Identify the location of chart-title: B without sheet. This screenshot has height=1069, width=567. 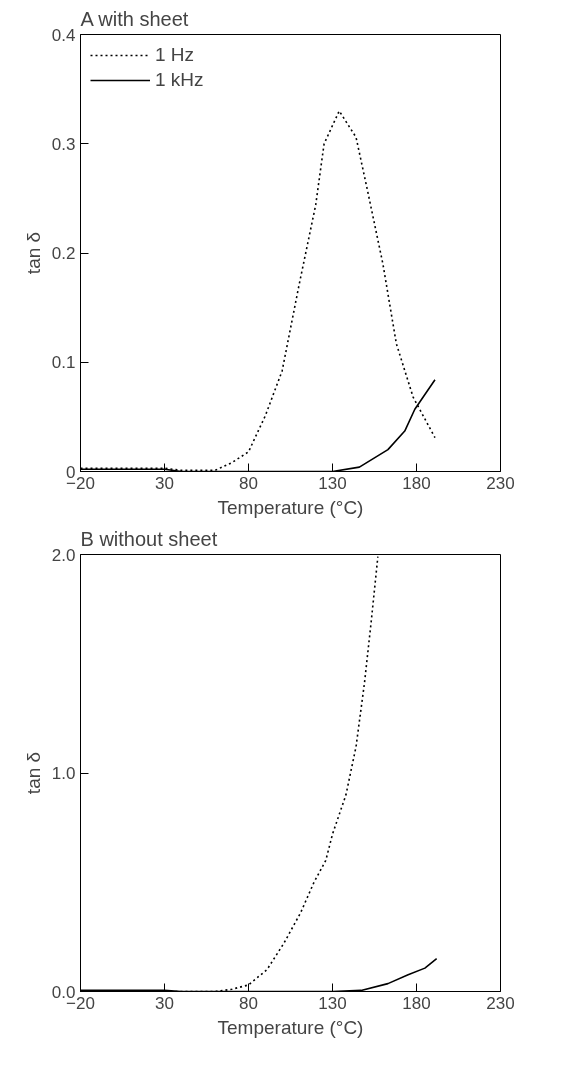
(149, 538).